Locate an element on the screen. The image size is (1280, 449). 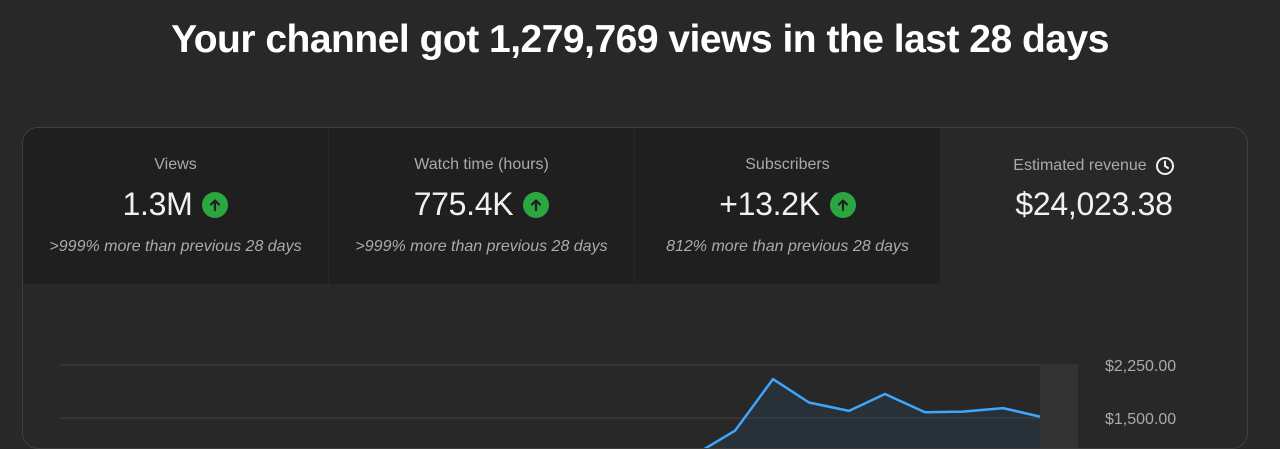
chart-gridlines is located at coordinates (568, 391).